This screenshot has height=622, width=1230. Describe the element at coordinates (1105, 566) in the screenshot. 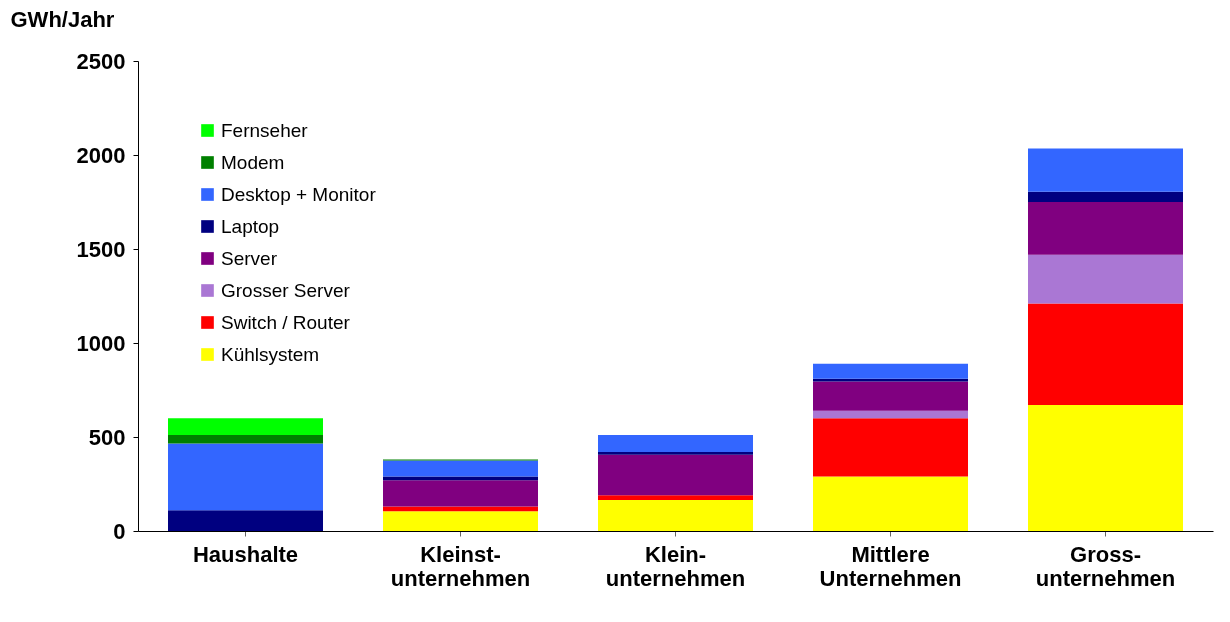

I see `x-tick-label: Gross- unternehmen` at that location.